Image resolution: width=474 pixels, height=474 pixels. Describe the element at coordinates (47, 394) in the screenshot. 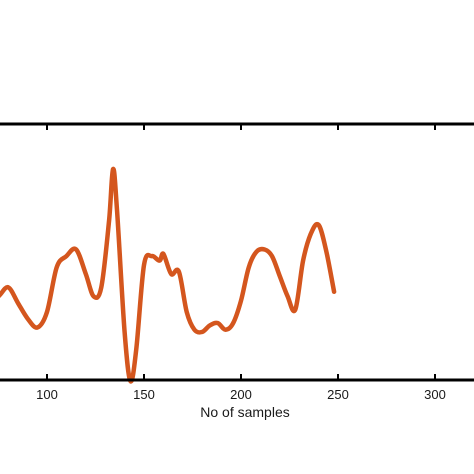

I see `x-tick-label-100: 100` at that location.